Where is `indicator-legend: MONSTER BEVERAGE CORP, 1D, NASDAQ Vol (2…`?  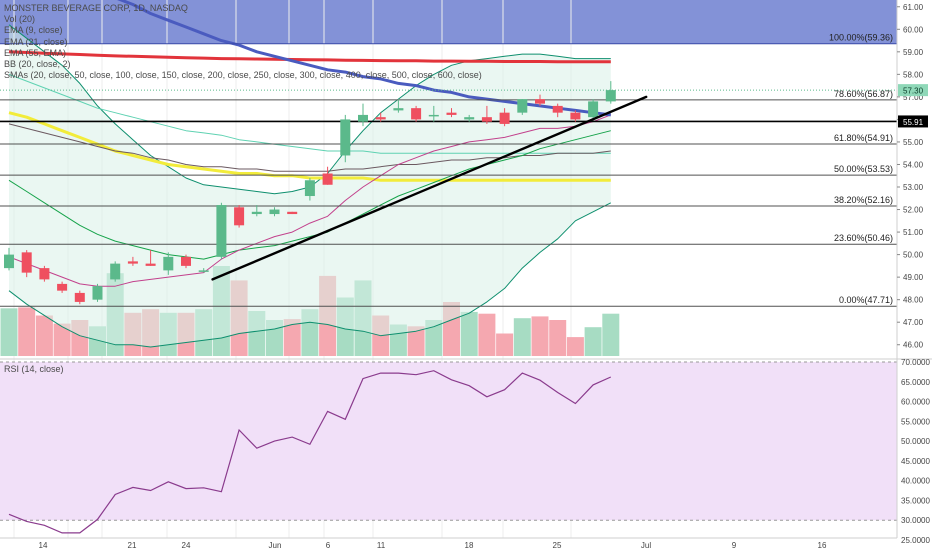 indicator-legend: MONSTER BEVERAGE CORP, 1D, NASDAQ Vol (2… is located at coordinates (243, 42).